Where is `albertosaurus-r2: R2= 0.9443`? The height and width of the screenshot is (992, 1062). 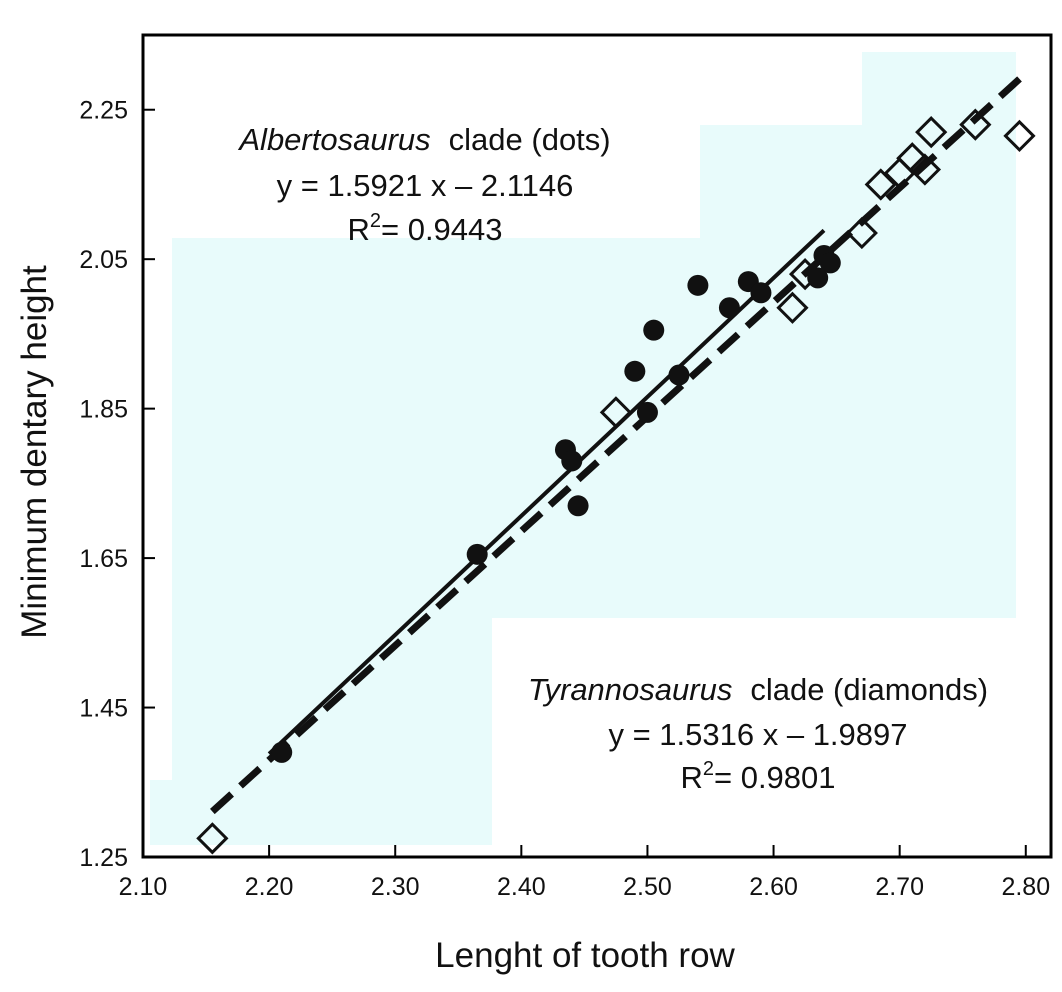
albertosaurus-r2: R2= 0.9443 is located at coordinates (424, 228).